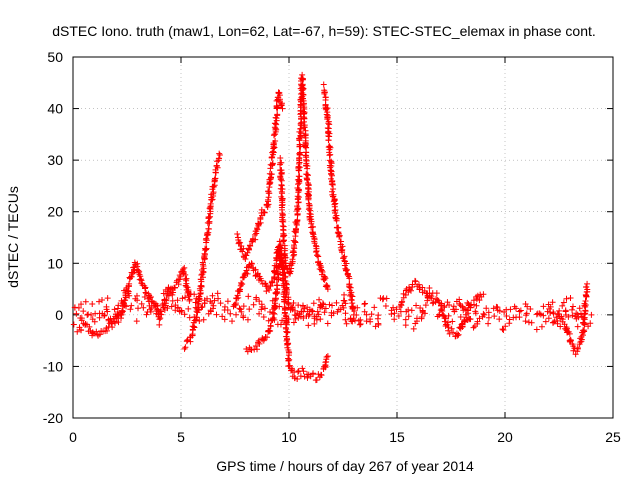 This screenshot has width=640, height=480. What do you see at coordinates (59, 315) in the screenshot?
I see `y-tick-label: 0` at bounding box center [59, 315].